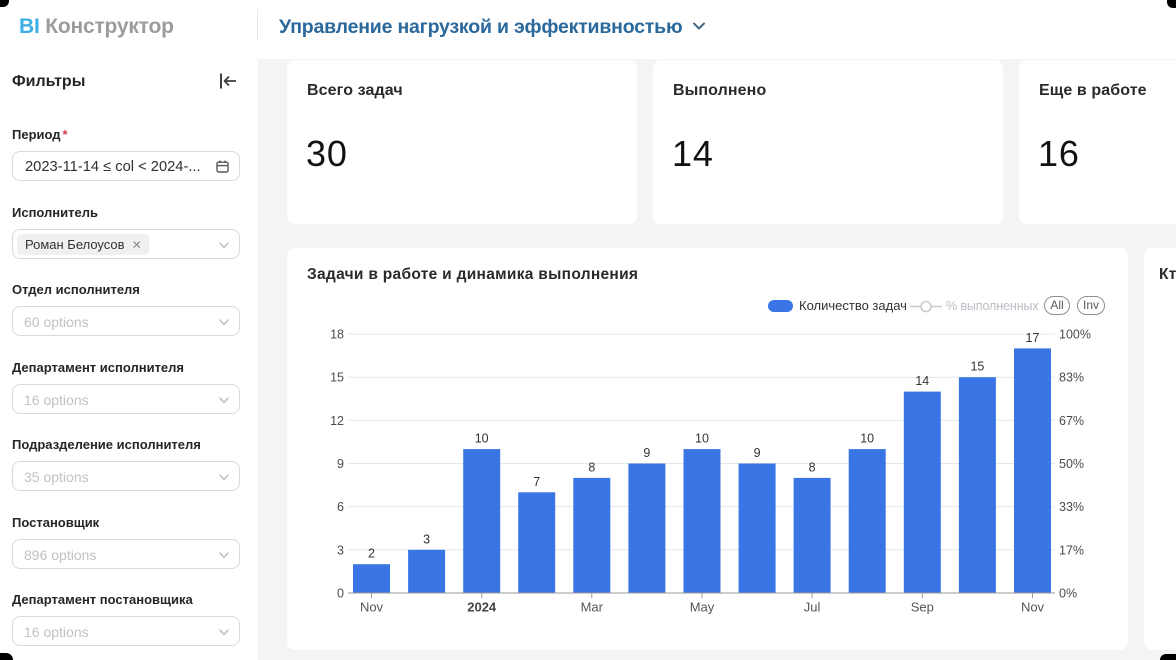 Image resolution: width=1176 pixels, height=660 pixels. What do you see at coordinates (1068, 594) in the screenshot?
I see `svg-text: 0%` at bounding box center [1068, 594].